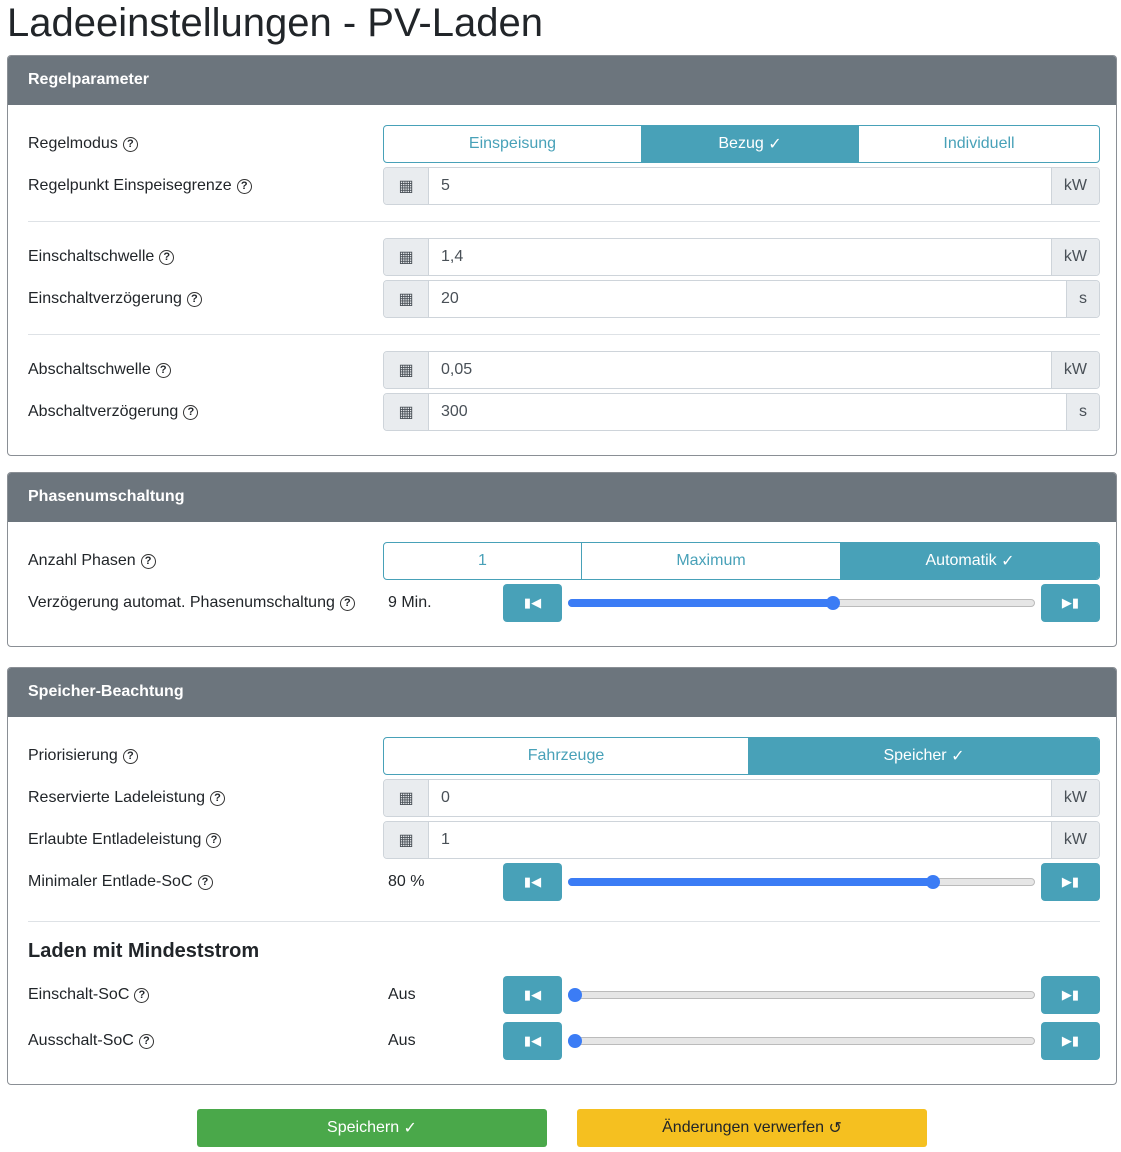  Describe the element at coordinates (181, 602) in the screenshot. I see `label: Verzögerung automat. Phasenumschaltung` at that location.